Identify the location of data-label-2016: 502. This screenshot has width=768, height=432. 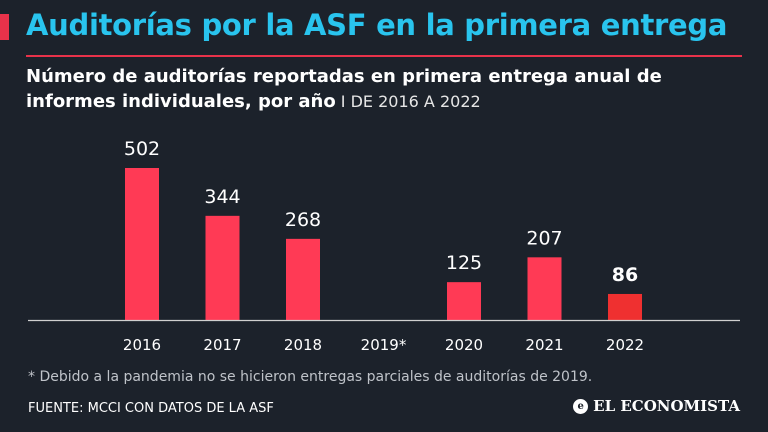
(142, 149).